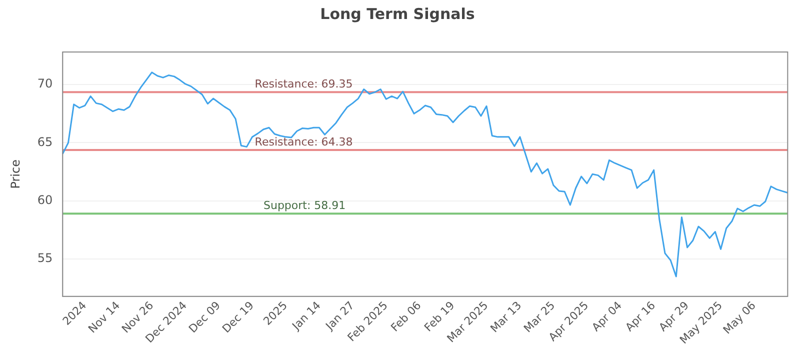 This screenshot has height=350, width=800. What do you see at coordinates (303, 141) in the screenshot?
I see `ref-line-label: Resistance: 64.38` at bounding box center [303, 141].